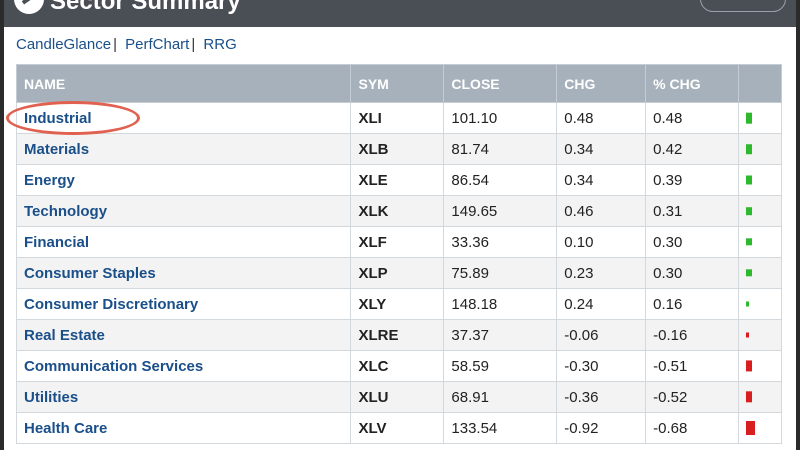 This screenshot has width=800, height=450. What do you see at coordinates (500, 273) in the screenshot?
I see `close-cell: 75.89` at bounding box center [500, 273].